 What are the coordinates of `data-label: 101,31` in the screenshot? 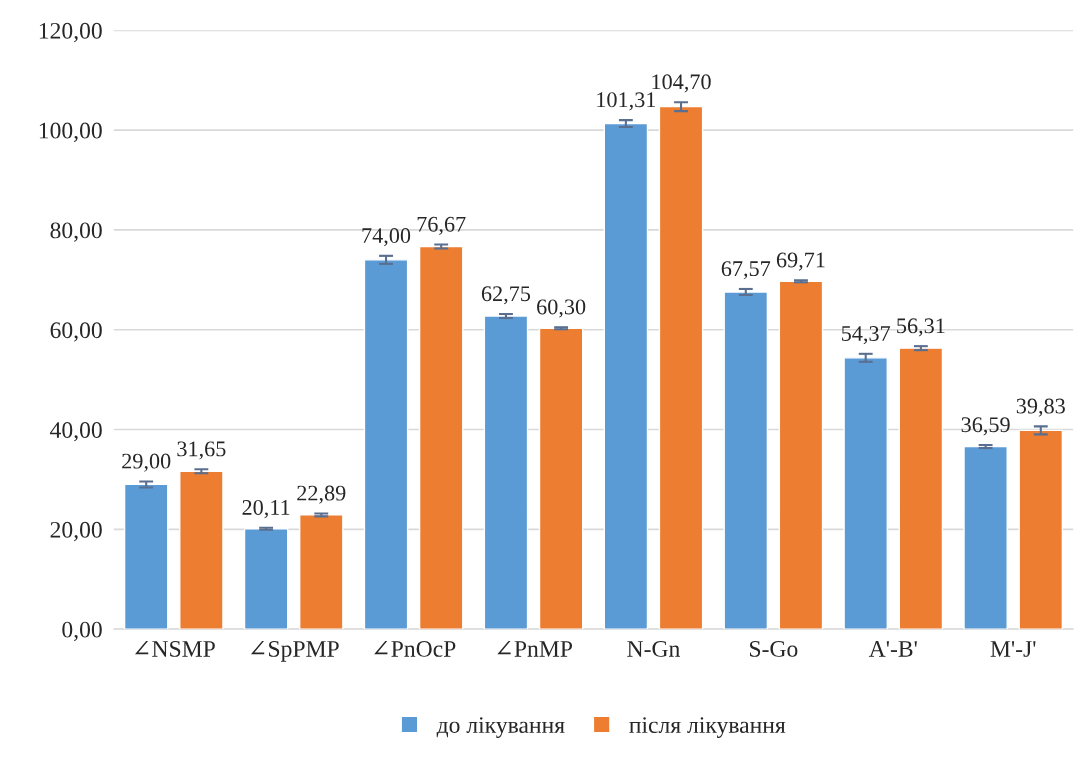 It's located at (626, 101).